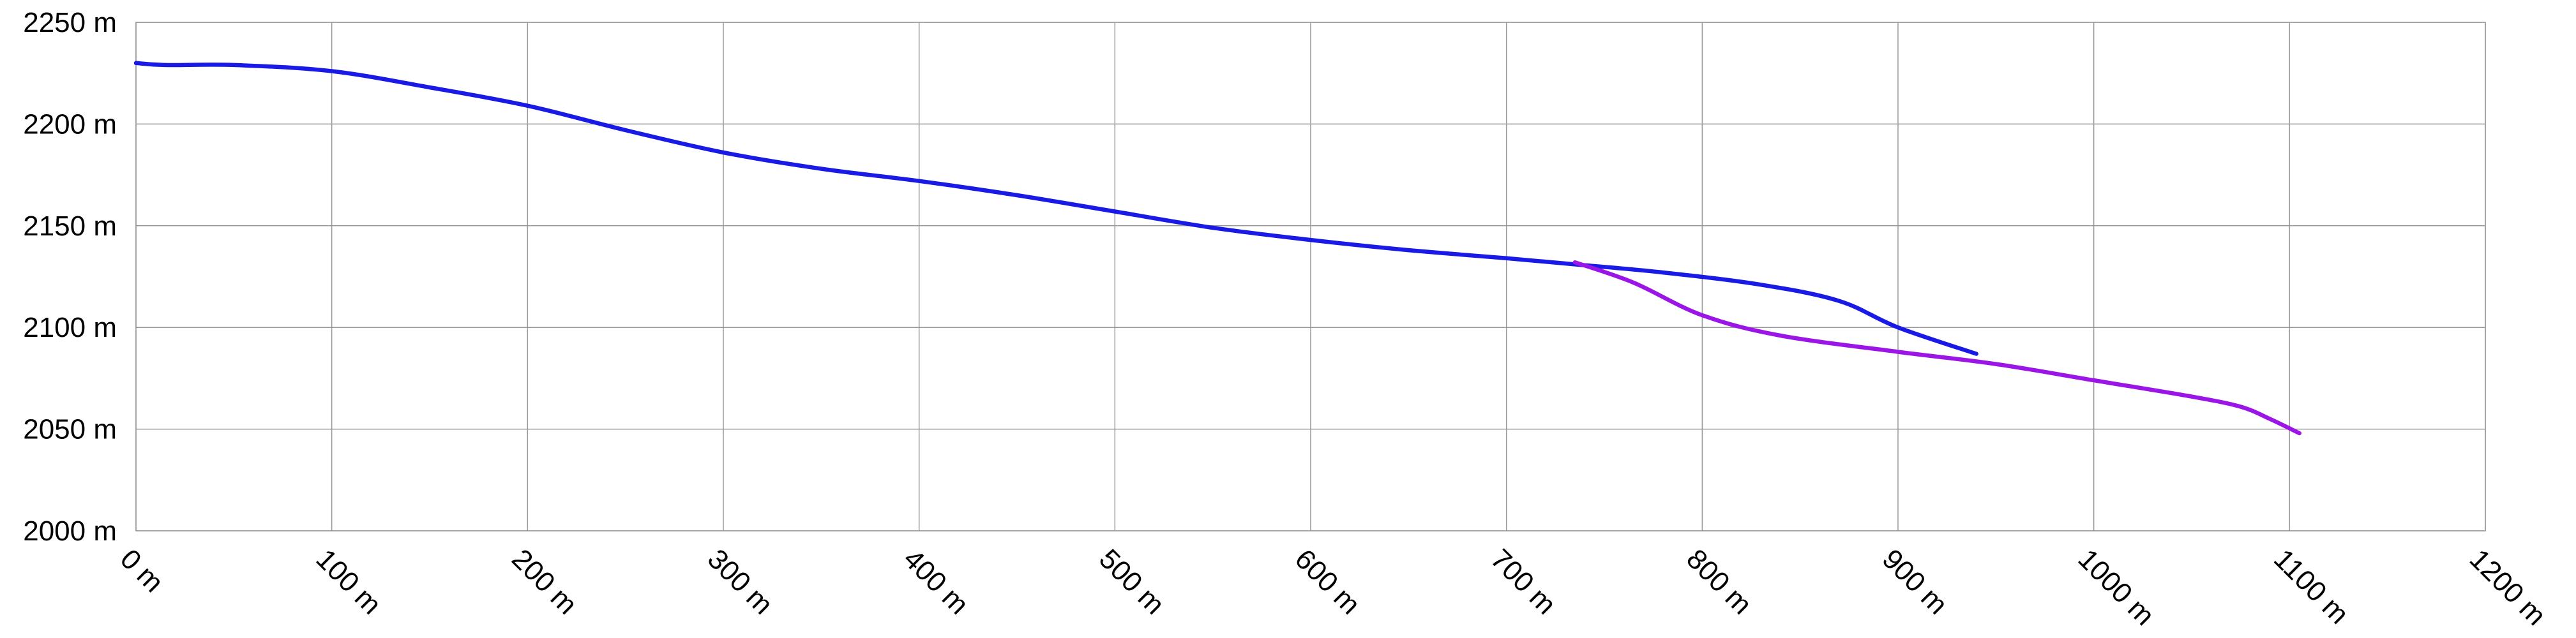 Image resolution: width=2576 pixels, height=638 pixels. What do you see at coordinates (70, 124) in the screenshot?
I see `y-tick-label: 2200 m` at bounding box center [70, 124].